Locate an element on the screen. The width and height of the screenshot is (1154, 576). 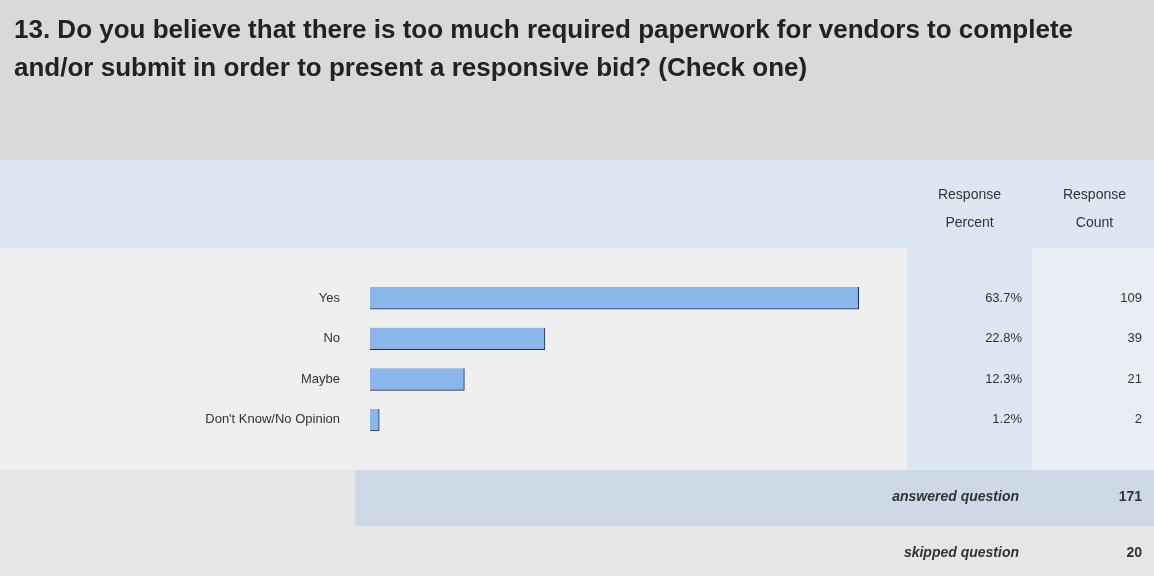
text: skipped question is located at coordinates (961, 552).